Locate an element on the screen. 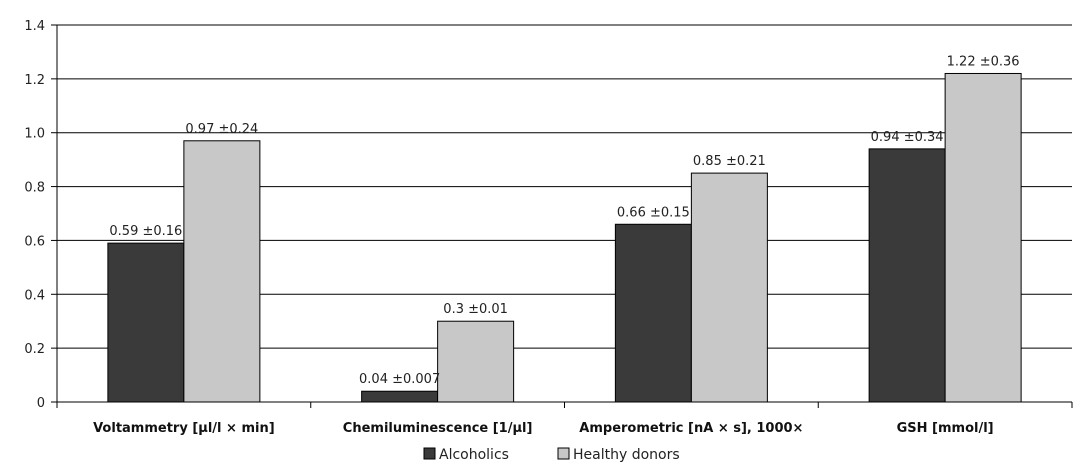 The width and height of the screenshot is (1092, 476). data-label: 0.94 ±0.34 is located at coordinates (907, 137).